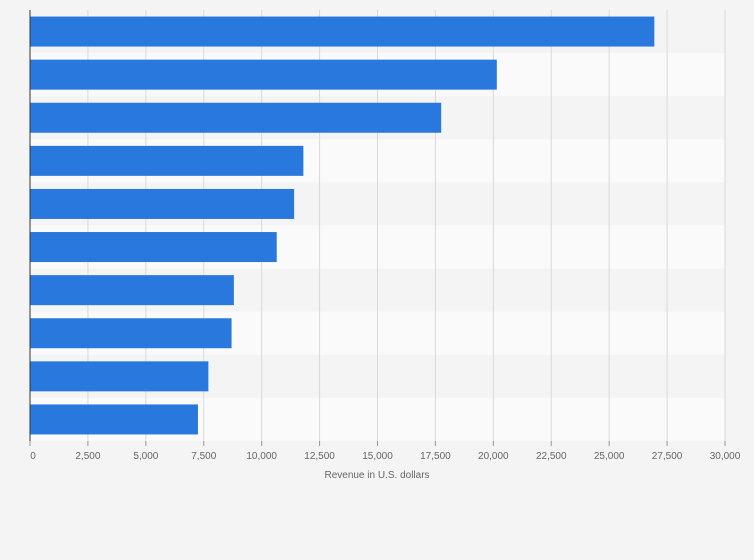 The height and width of the screenshot is (560, 754). Describe the element at coordinates (145, 456) in the screenshot. I see `x-tick-label: 5,000` at that location.